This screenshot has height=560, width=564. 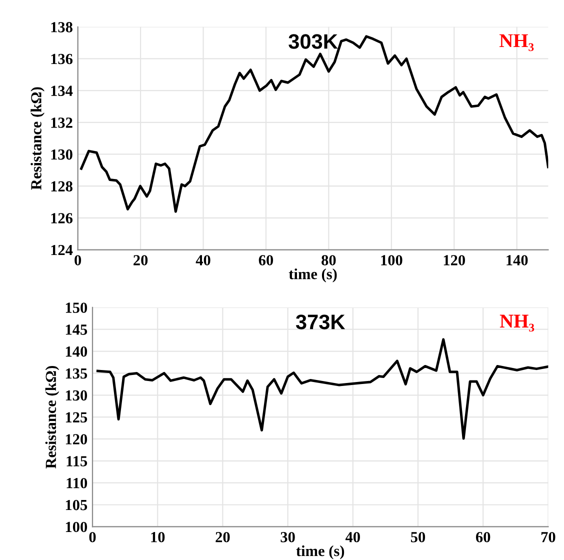 I want to click on x-tick-label: 50, so click(x=418, y=537).